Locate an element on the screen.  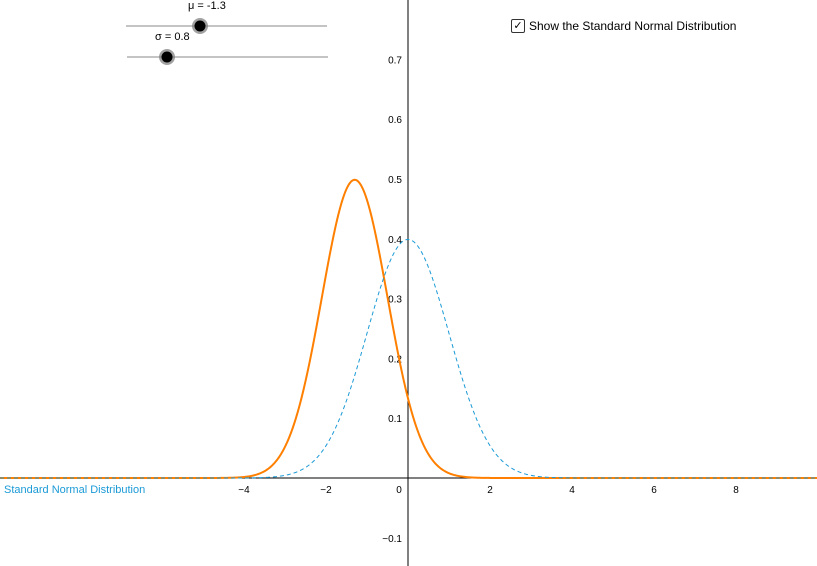
standard-normal-curve-label: Standard Normal Distribution is located at coordinates (74, 490).